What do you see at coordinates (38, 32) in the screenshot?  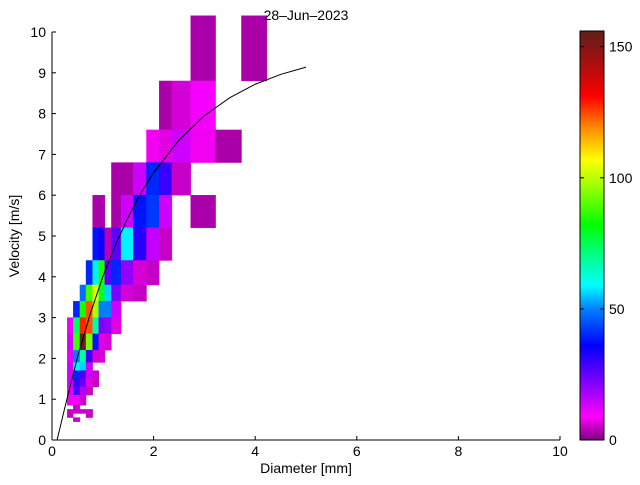 I see `y-tick-label: 10` at bounding box center [38, 32].